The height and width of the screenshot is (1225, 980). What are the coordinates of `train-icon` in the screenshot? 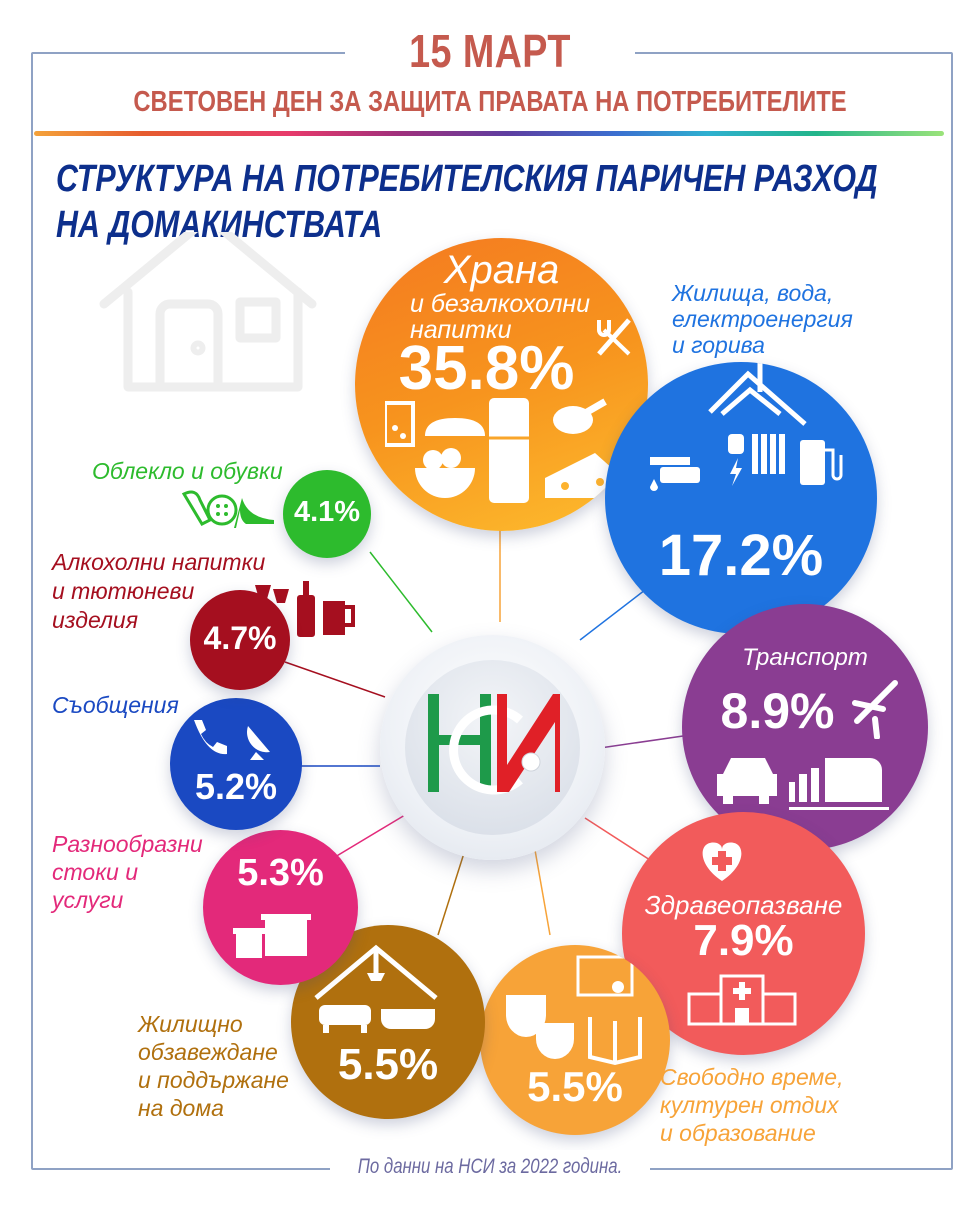 It's located at (839, 784).